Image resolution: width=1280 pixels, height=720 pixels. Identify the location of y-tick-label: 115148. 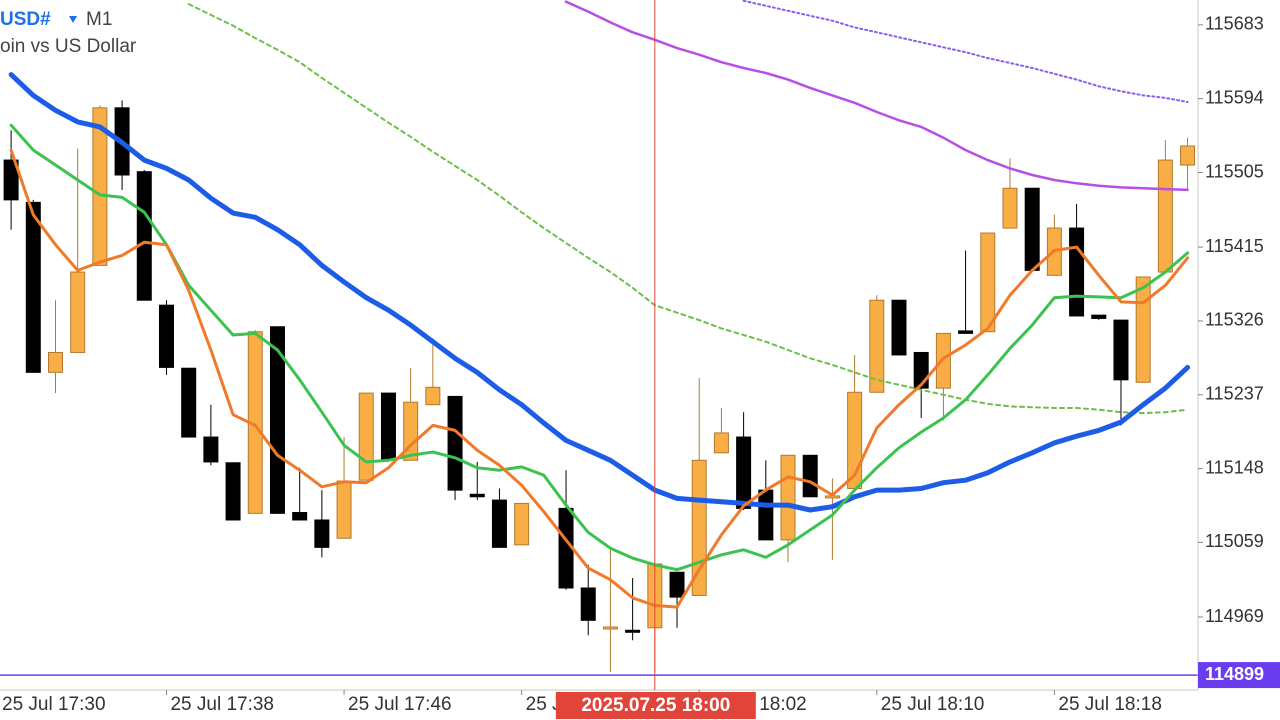
(1234, 467).